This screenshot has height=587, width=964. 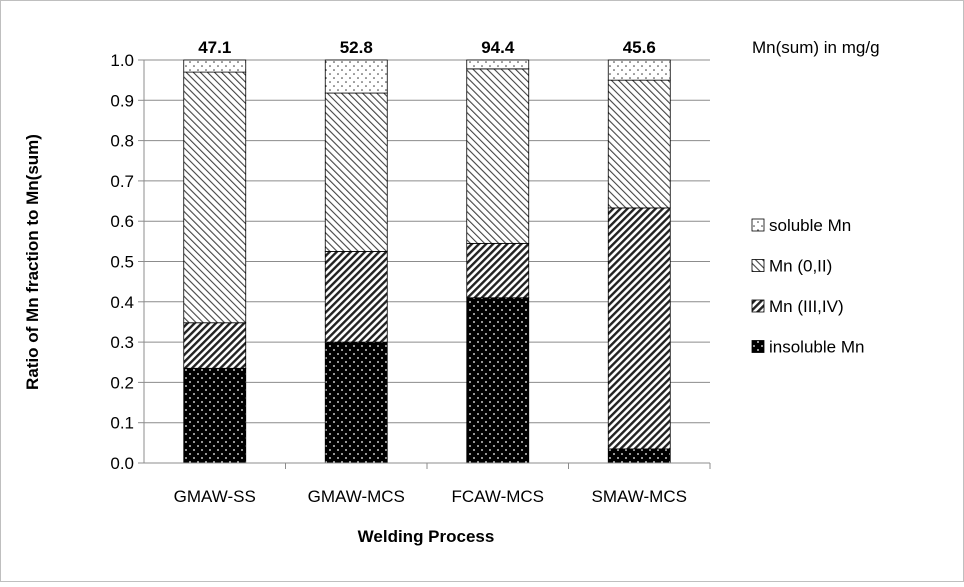 What do you see at coordinates (356, 172) in the screenshot?
I see `bar-segment-mn-0-ii-gmaw-mcs` at bounding box center [356, 172].